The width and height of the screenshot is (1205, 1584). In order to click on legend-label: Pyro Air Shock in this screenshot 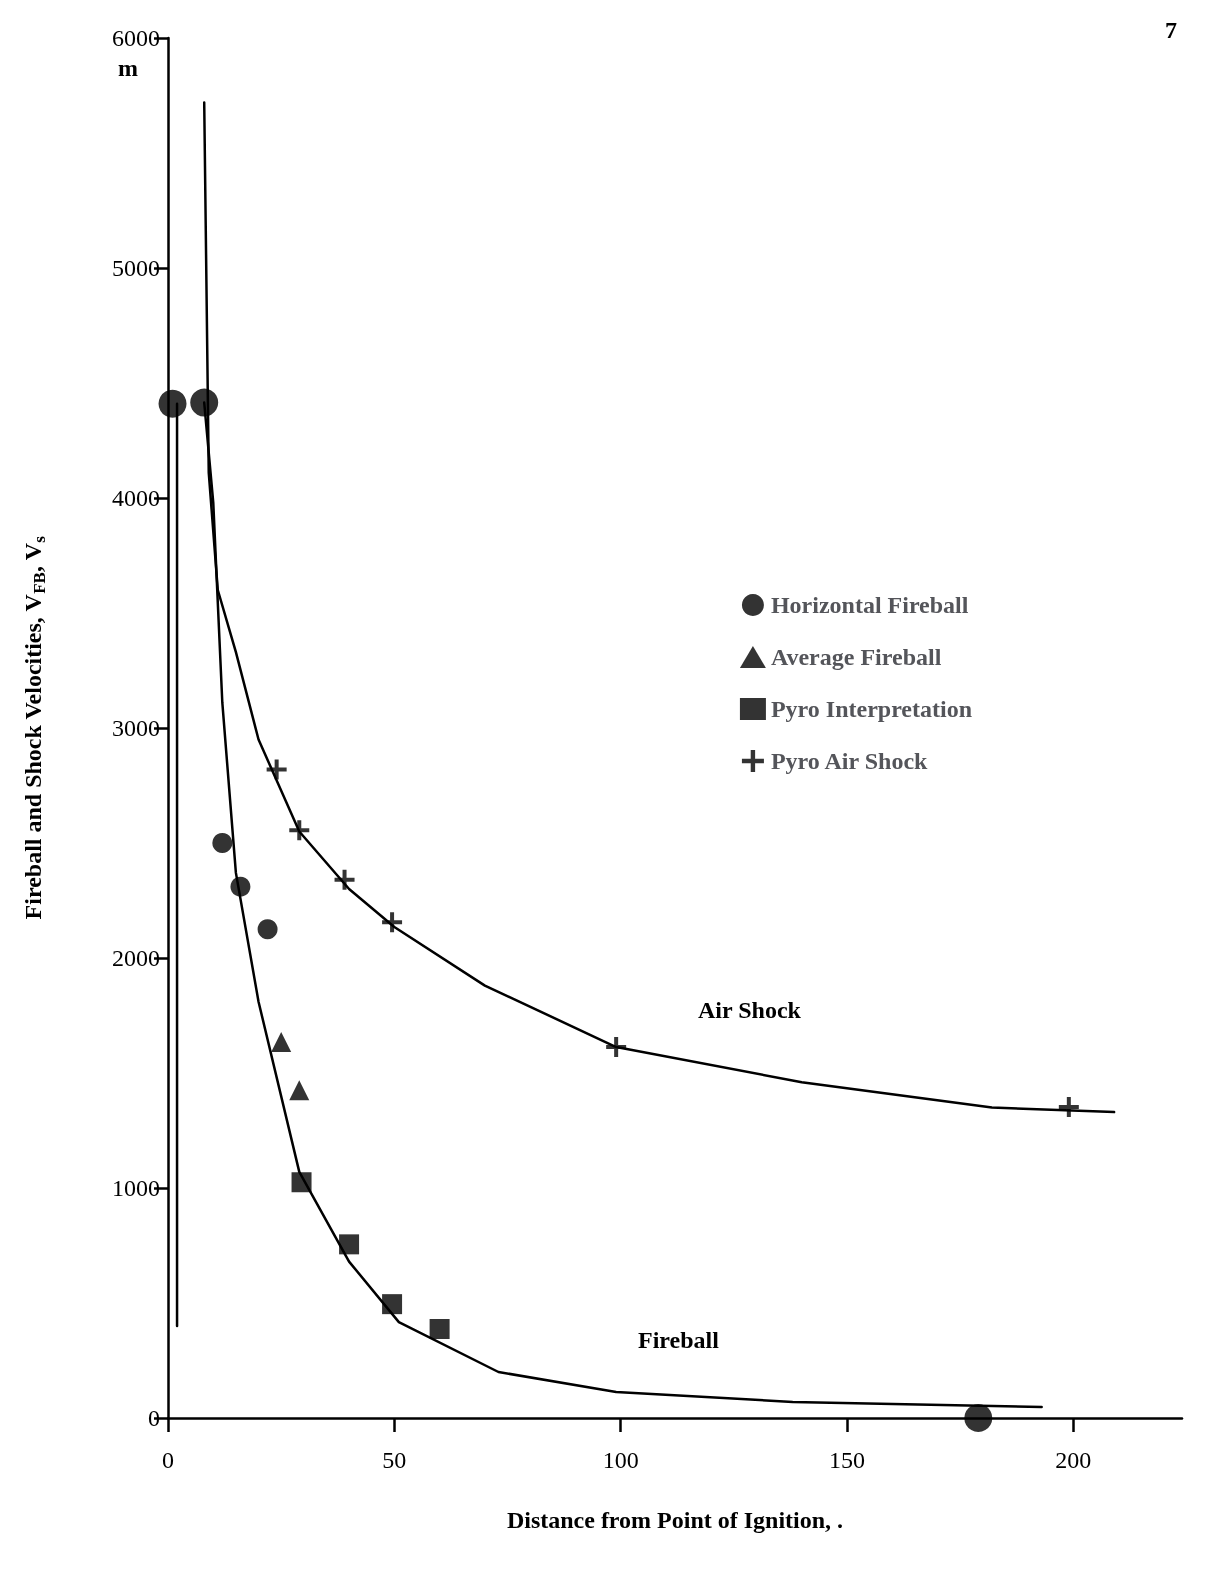, I will do `click(849, 761)`.